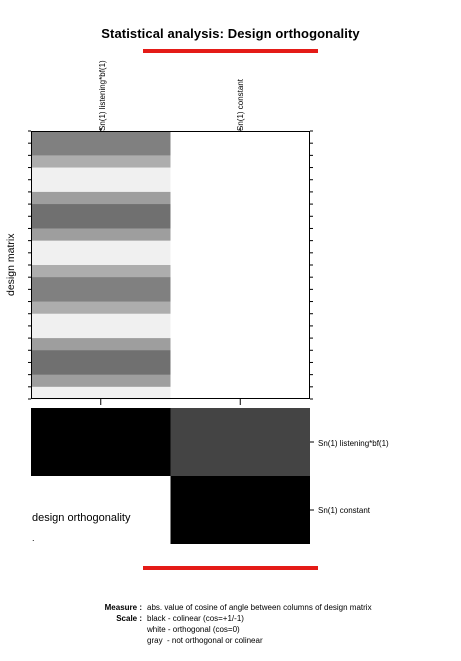  I want to click on column-label-2: Sn(1) constant, so click(240, 104).